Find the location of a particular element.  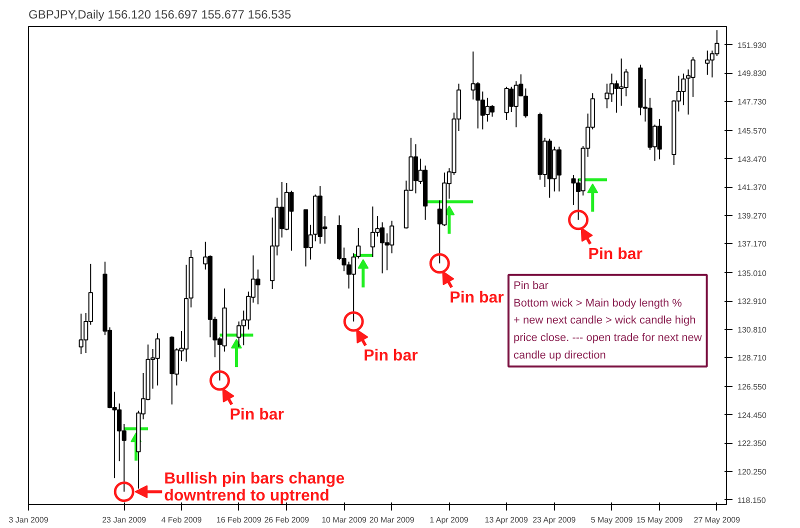

x-tick-label: 23 Apr 2009 is located at coordinates (554, 520).